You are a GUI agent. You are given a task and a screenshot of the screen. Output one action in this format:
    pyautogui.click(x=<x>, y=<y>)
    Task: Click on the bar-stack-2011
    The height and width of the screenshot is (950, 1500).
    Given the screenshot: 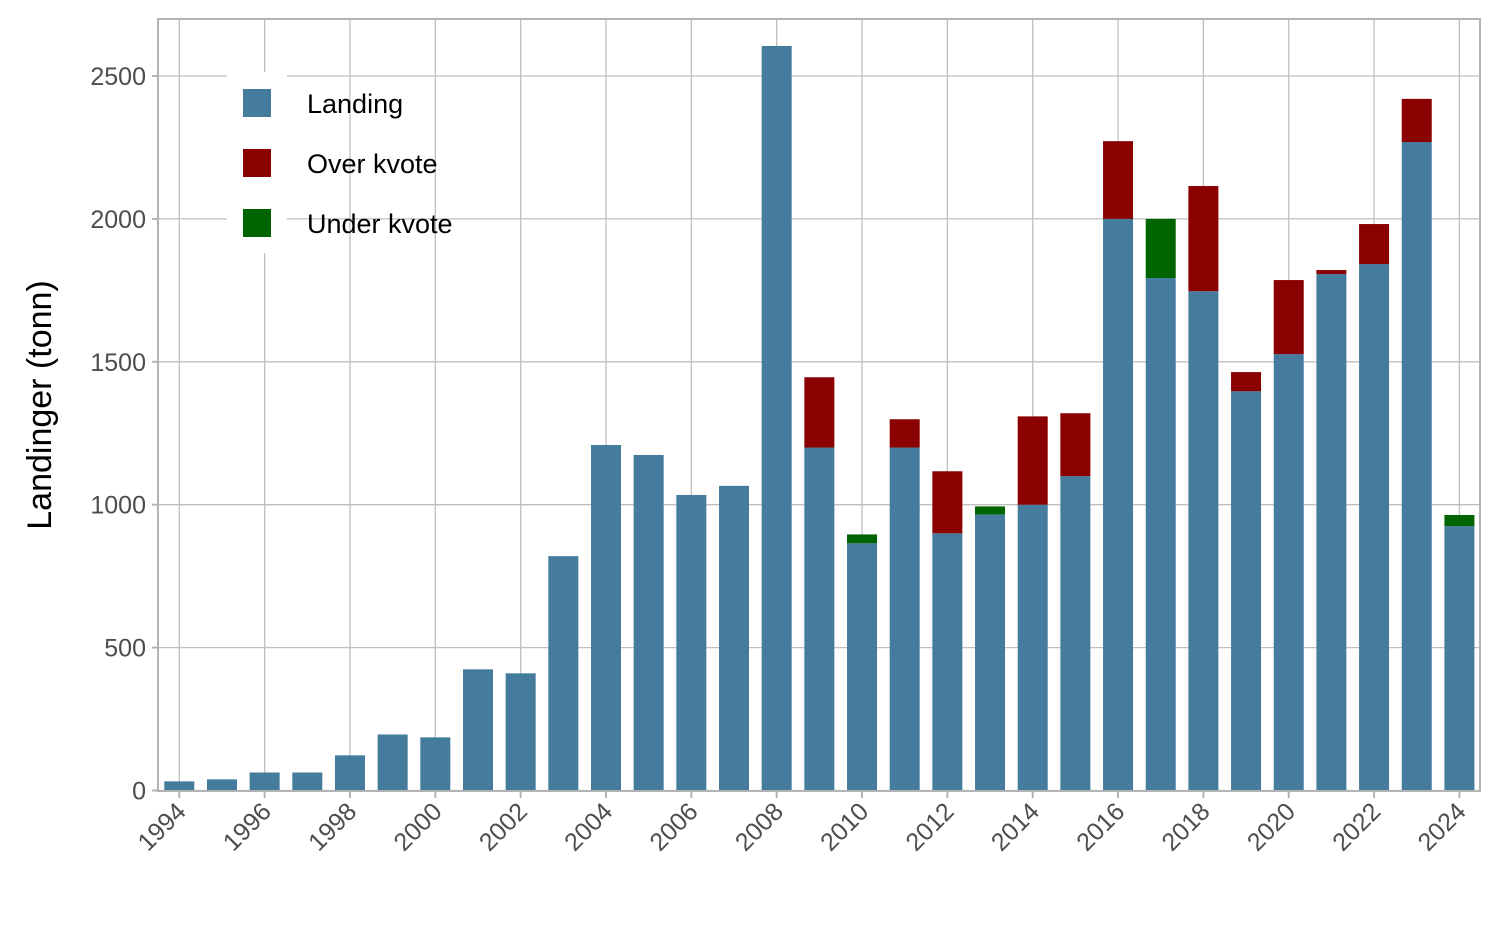 What is the action you would take?
    pyautogui.click(x=904, y=605)
    